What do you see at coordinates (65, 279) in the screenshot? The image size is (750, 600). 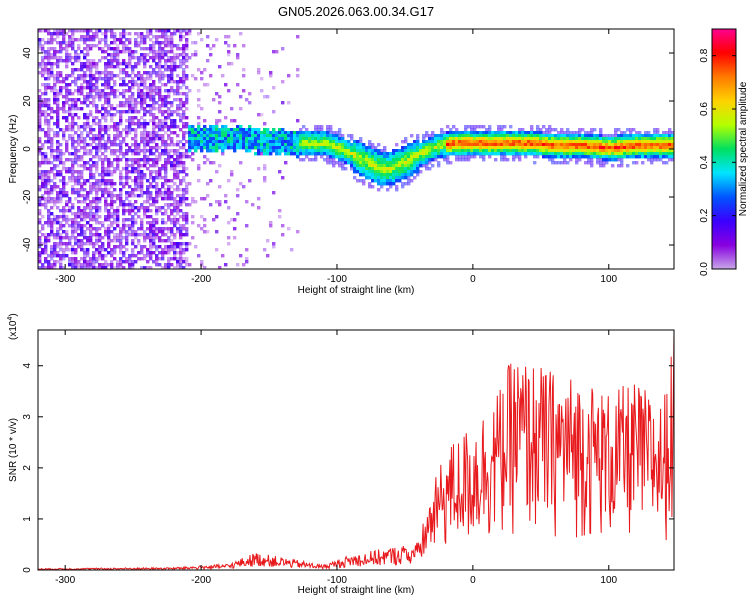 I see `x-tick-label: -300` at bounding box center [65, 279].